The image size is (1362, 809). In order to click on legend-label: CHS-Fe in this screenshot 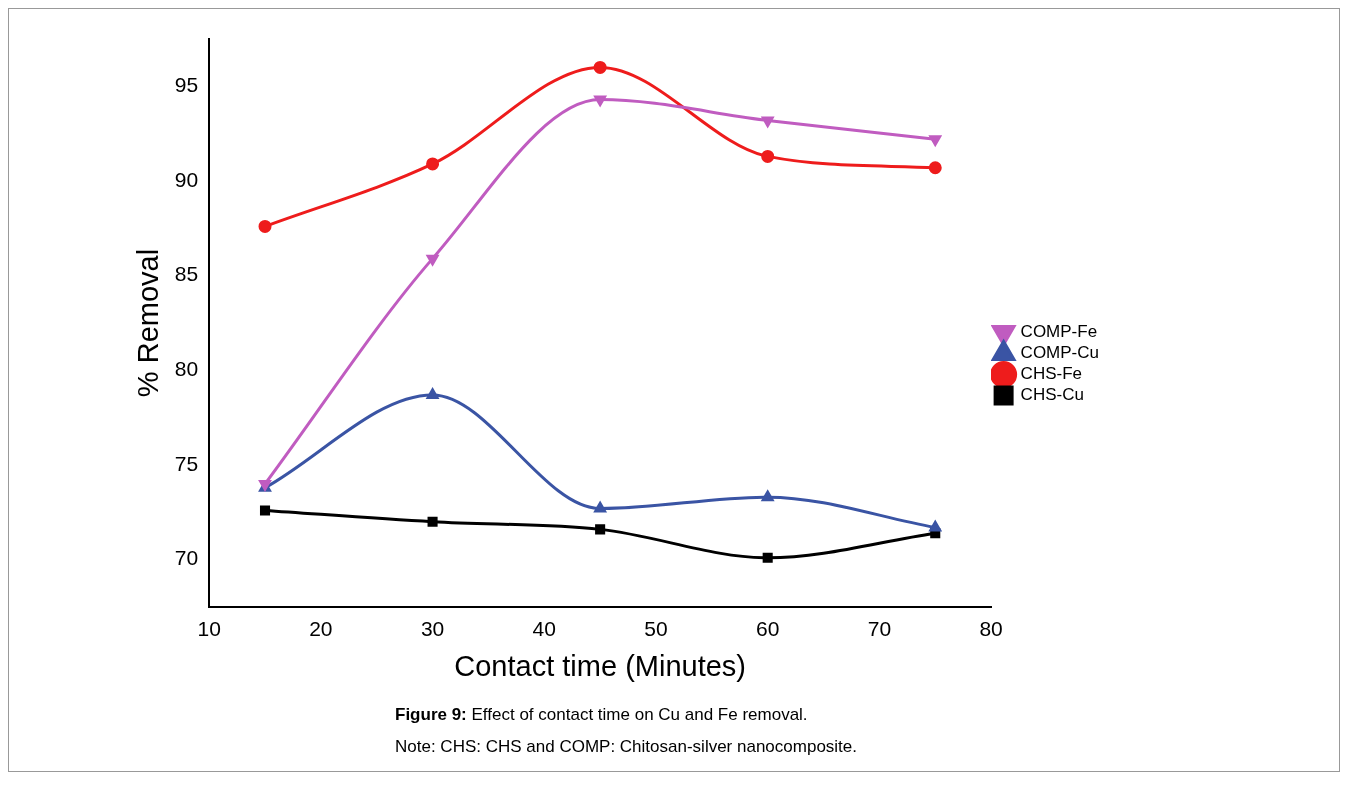, I will do `click(1051, 374)`.